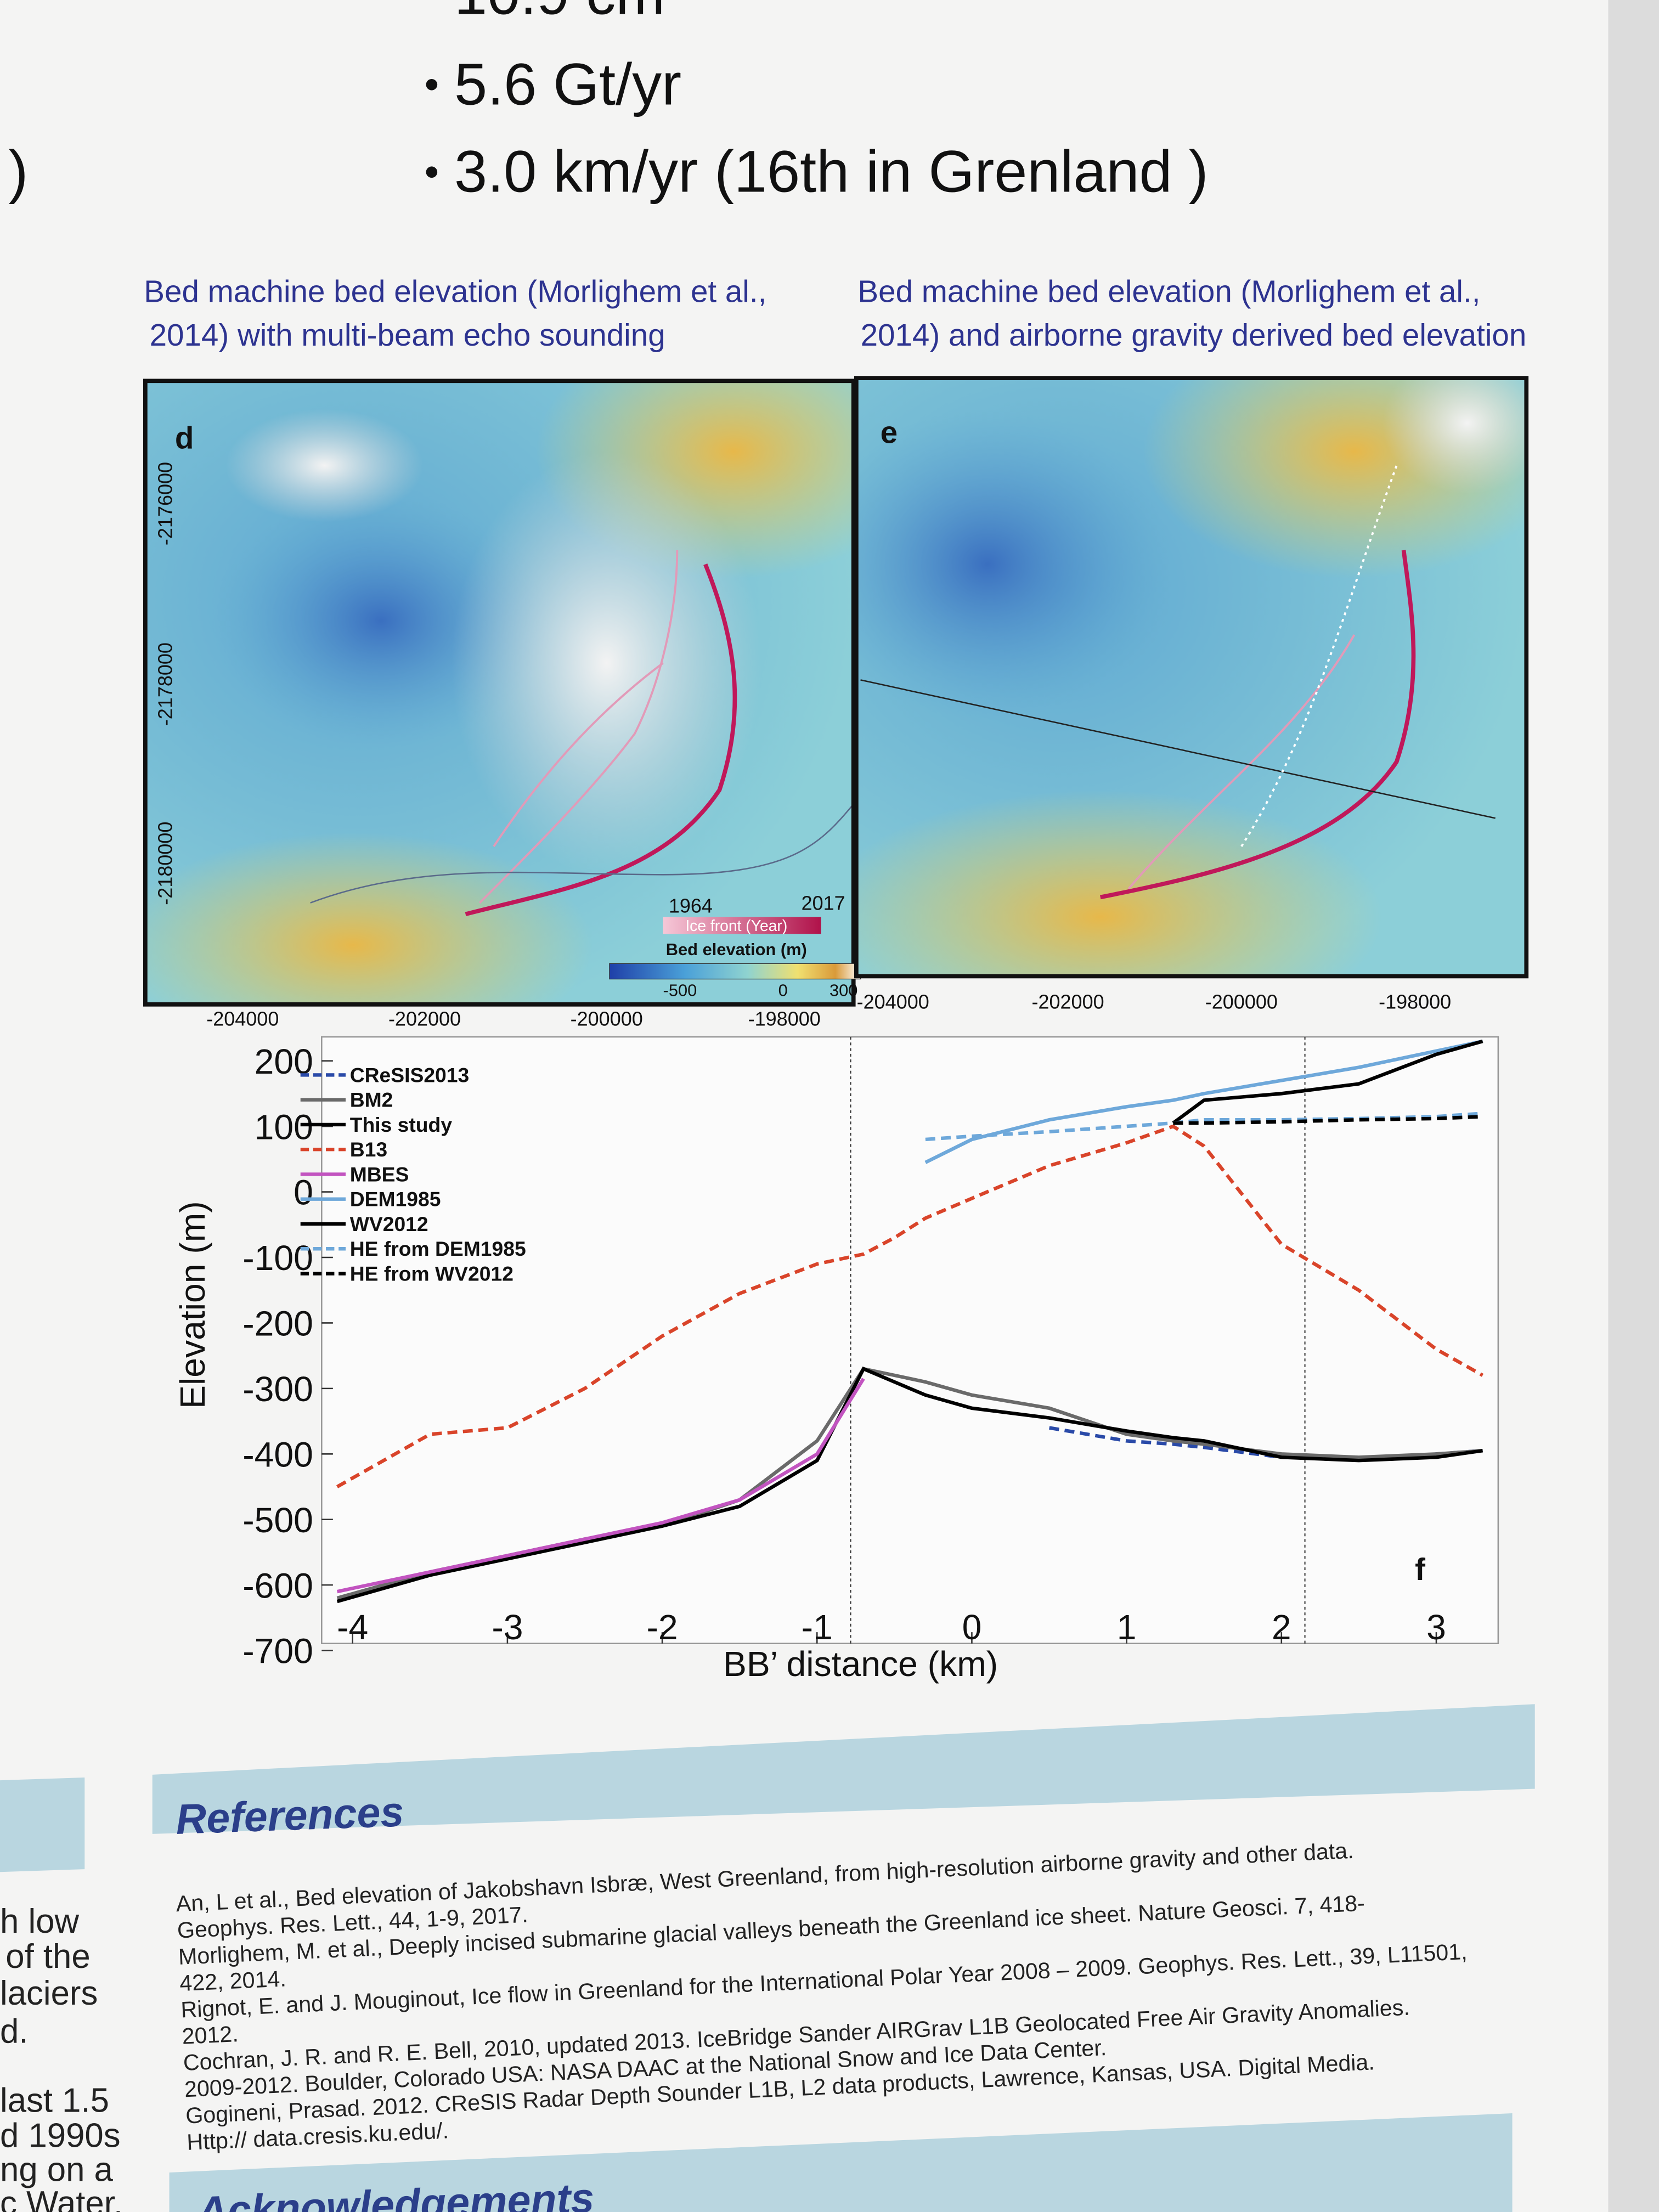  Describe the element at coordinates (284, 1127) in the screenshot. I see `y-tick-label: 100` at that location.